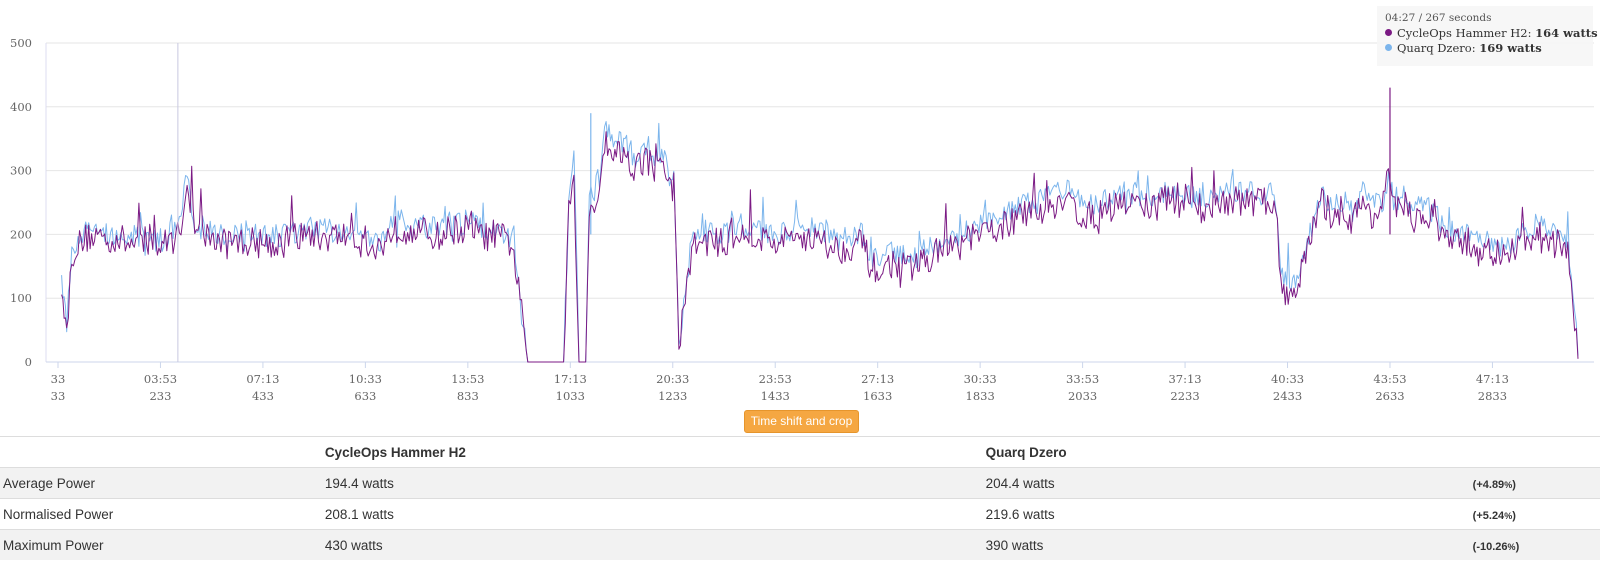 The image size is (1600, 562). What do you see at coordinates (21, 202) in the screenshot?
I see `y-axis: 0 100 200 300 400 500` at bounding box center [21, 202].